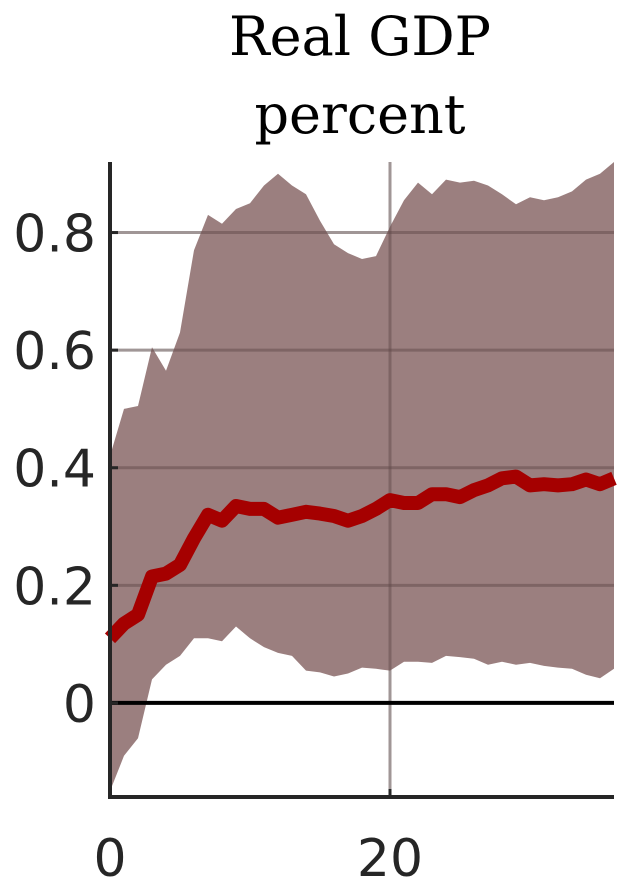 The width and height of the screenshot is (632, 894). I want to click on x-tick-labels: 0 20, so click(258, 859).